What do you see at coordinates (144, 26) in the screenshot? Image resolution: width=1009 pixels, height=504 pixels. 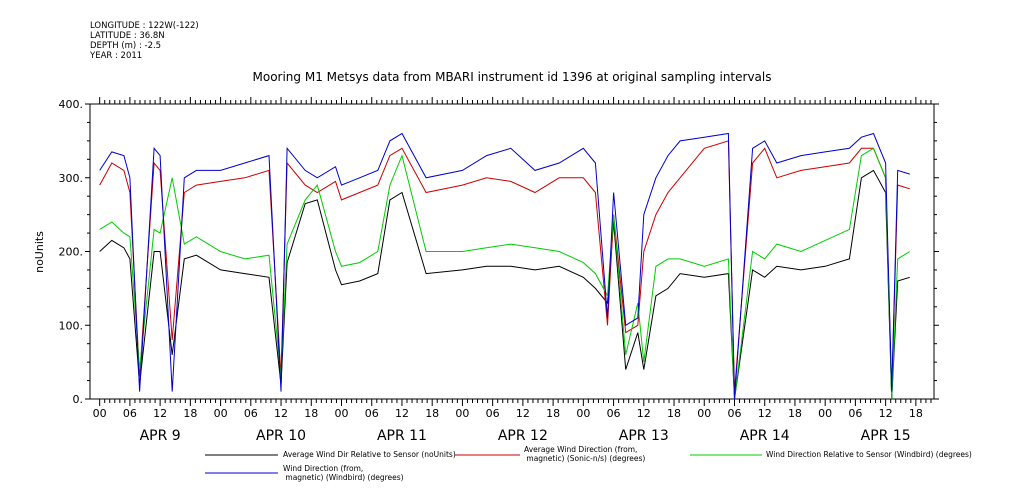 I see `meta-longitude: LONGITUDE : 122W(-122)` at bounding box center [144, 26].